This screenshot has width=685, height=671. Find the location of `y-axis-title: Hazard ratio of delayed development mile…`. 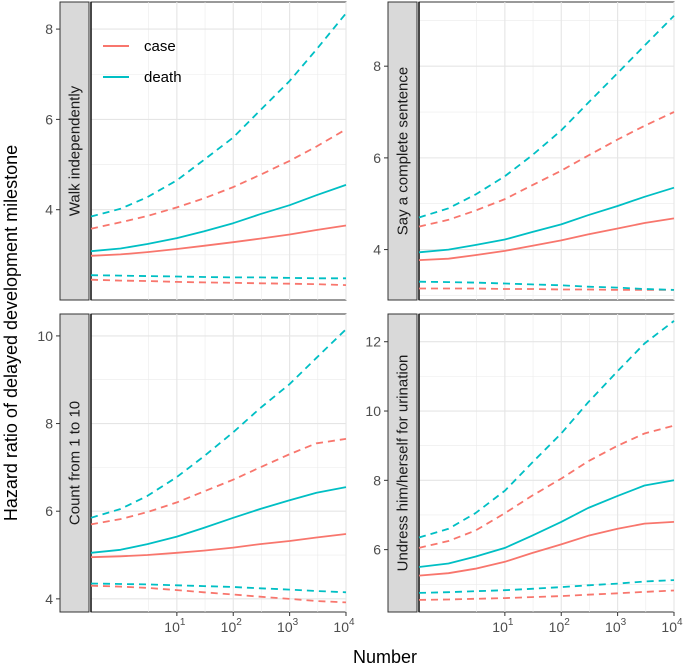

y-axis-title: Hazard ratio of delayed development mile… is located at coordinates (11, 333).